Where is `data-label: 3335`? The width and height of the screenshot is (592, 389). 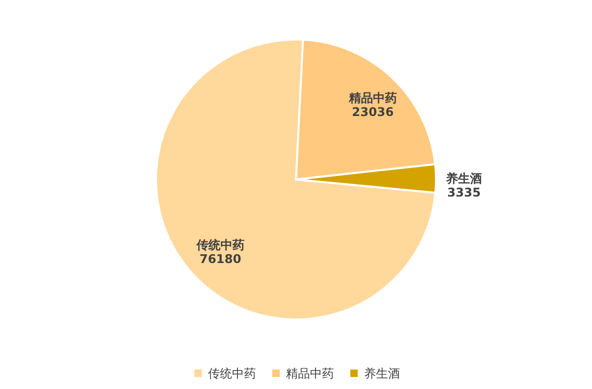 data-label: 3335 is located at coordinates (464, 192).